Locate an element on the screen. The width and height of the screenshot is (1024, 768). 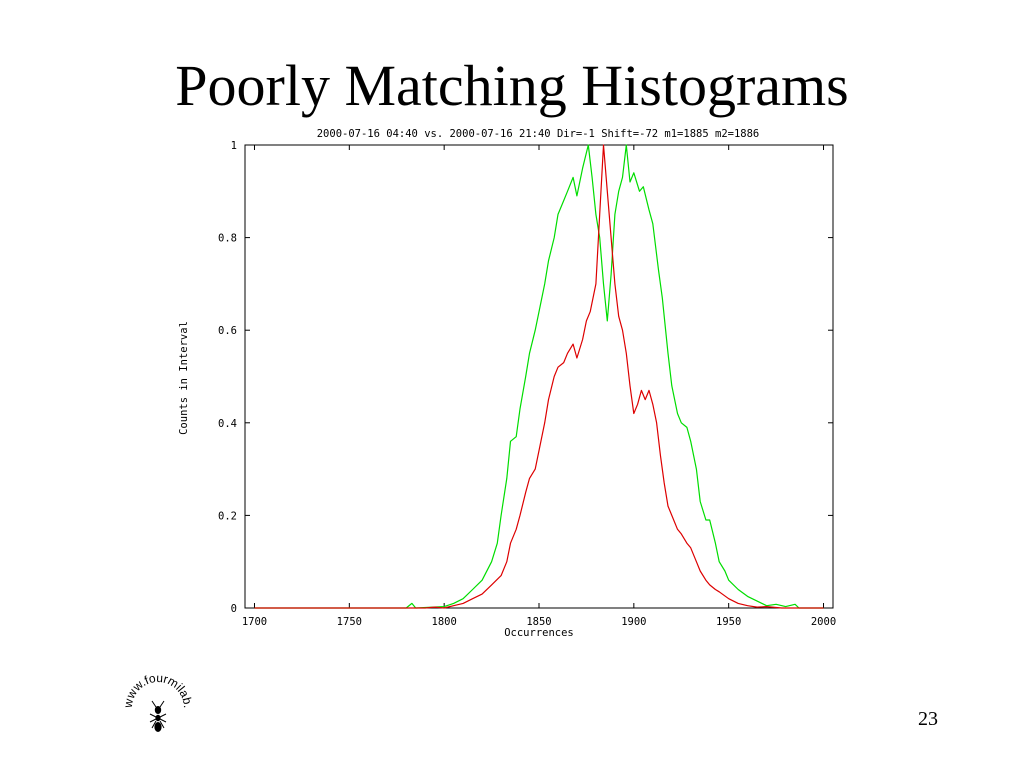
y-tick-label: 0.6 is located at coordinates (227, 331).